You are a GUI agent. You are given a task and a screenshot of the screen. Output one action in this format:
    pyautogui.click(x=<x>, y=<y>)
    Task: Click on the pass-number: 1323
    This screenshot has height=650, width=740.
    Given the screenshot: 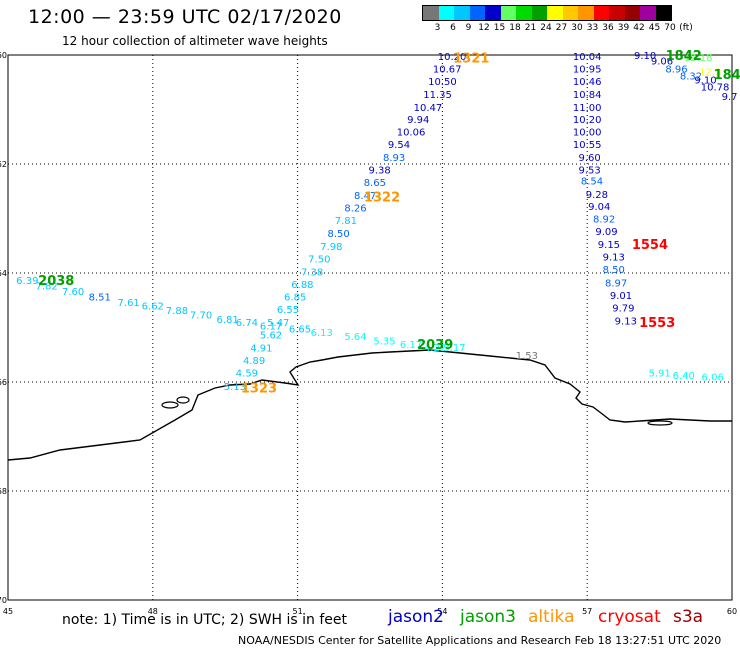 What is the action you would take?
    pyautogui.click(x=259, y=388)
    